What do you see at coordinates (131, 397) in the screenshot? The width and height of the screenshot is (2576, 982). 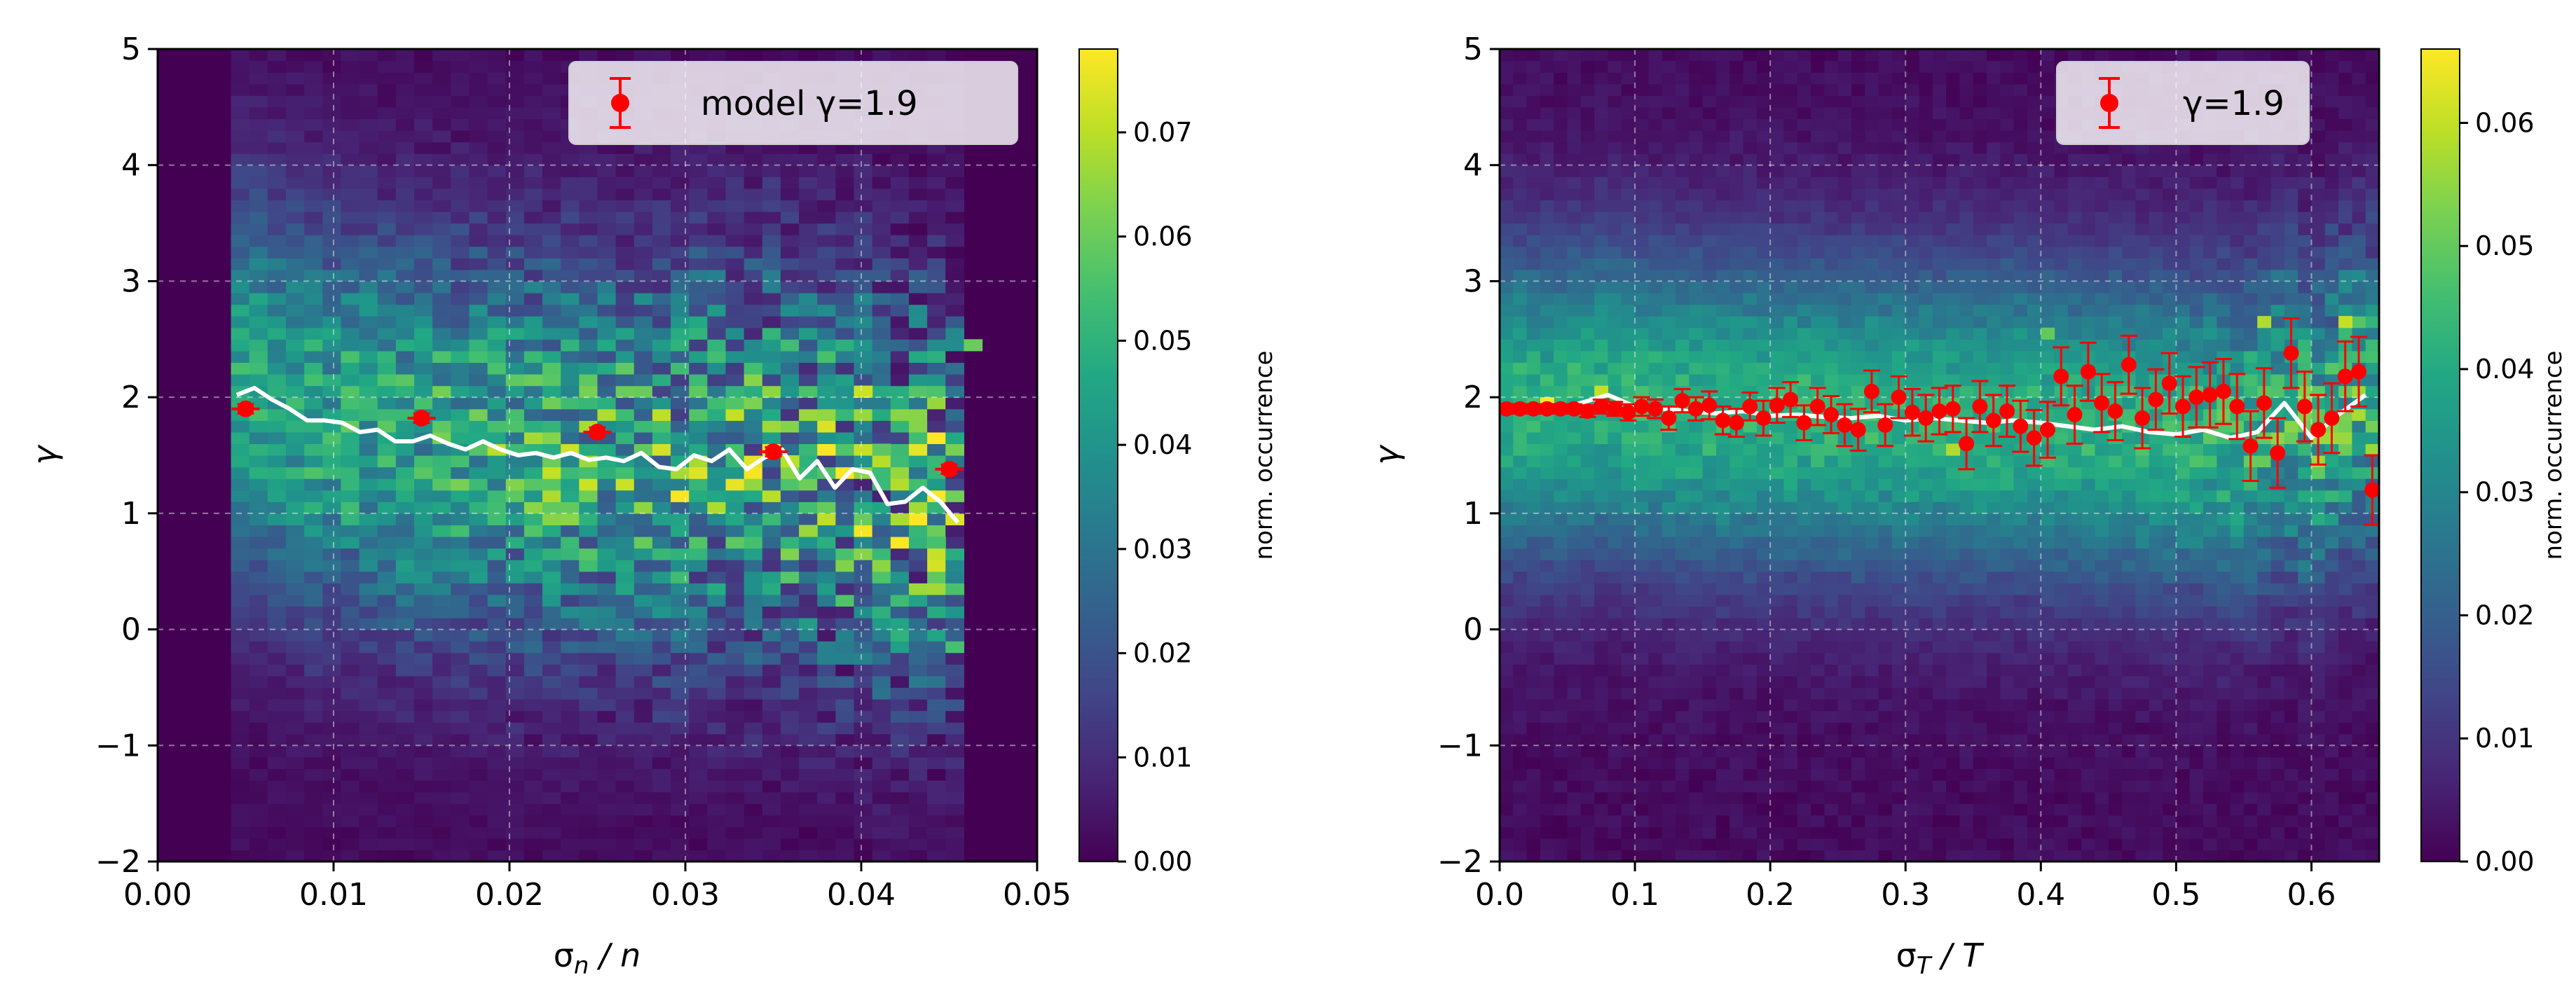 I see `left-y-tick-label: 2` at bounding box center [131, 397].